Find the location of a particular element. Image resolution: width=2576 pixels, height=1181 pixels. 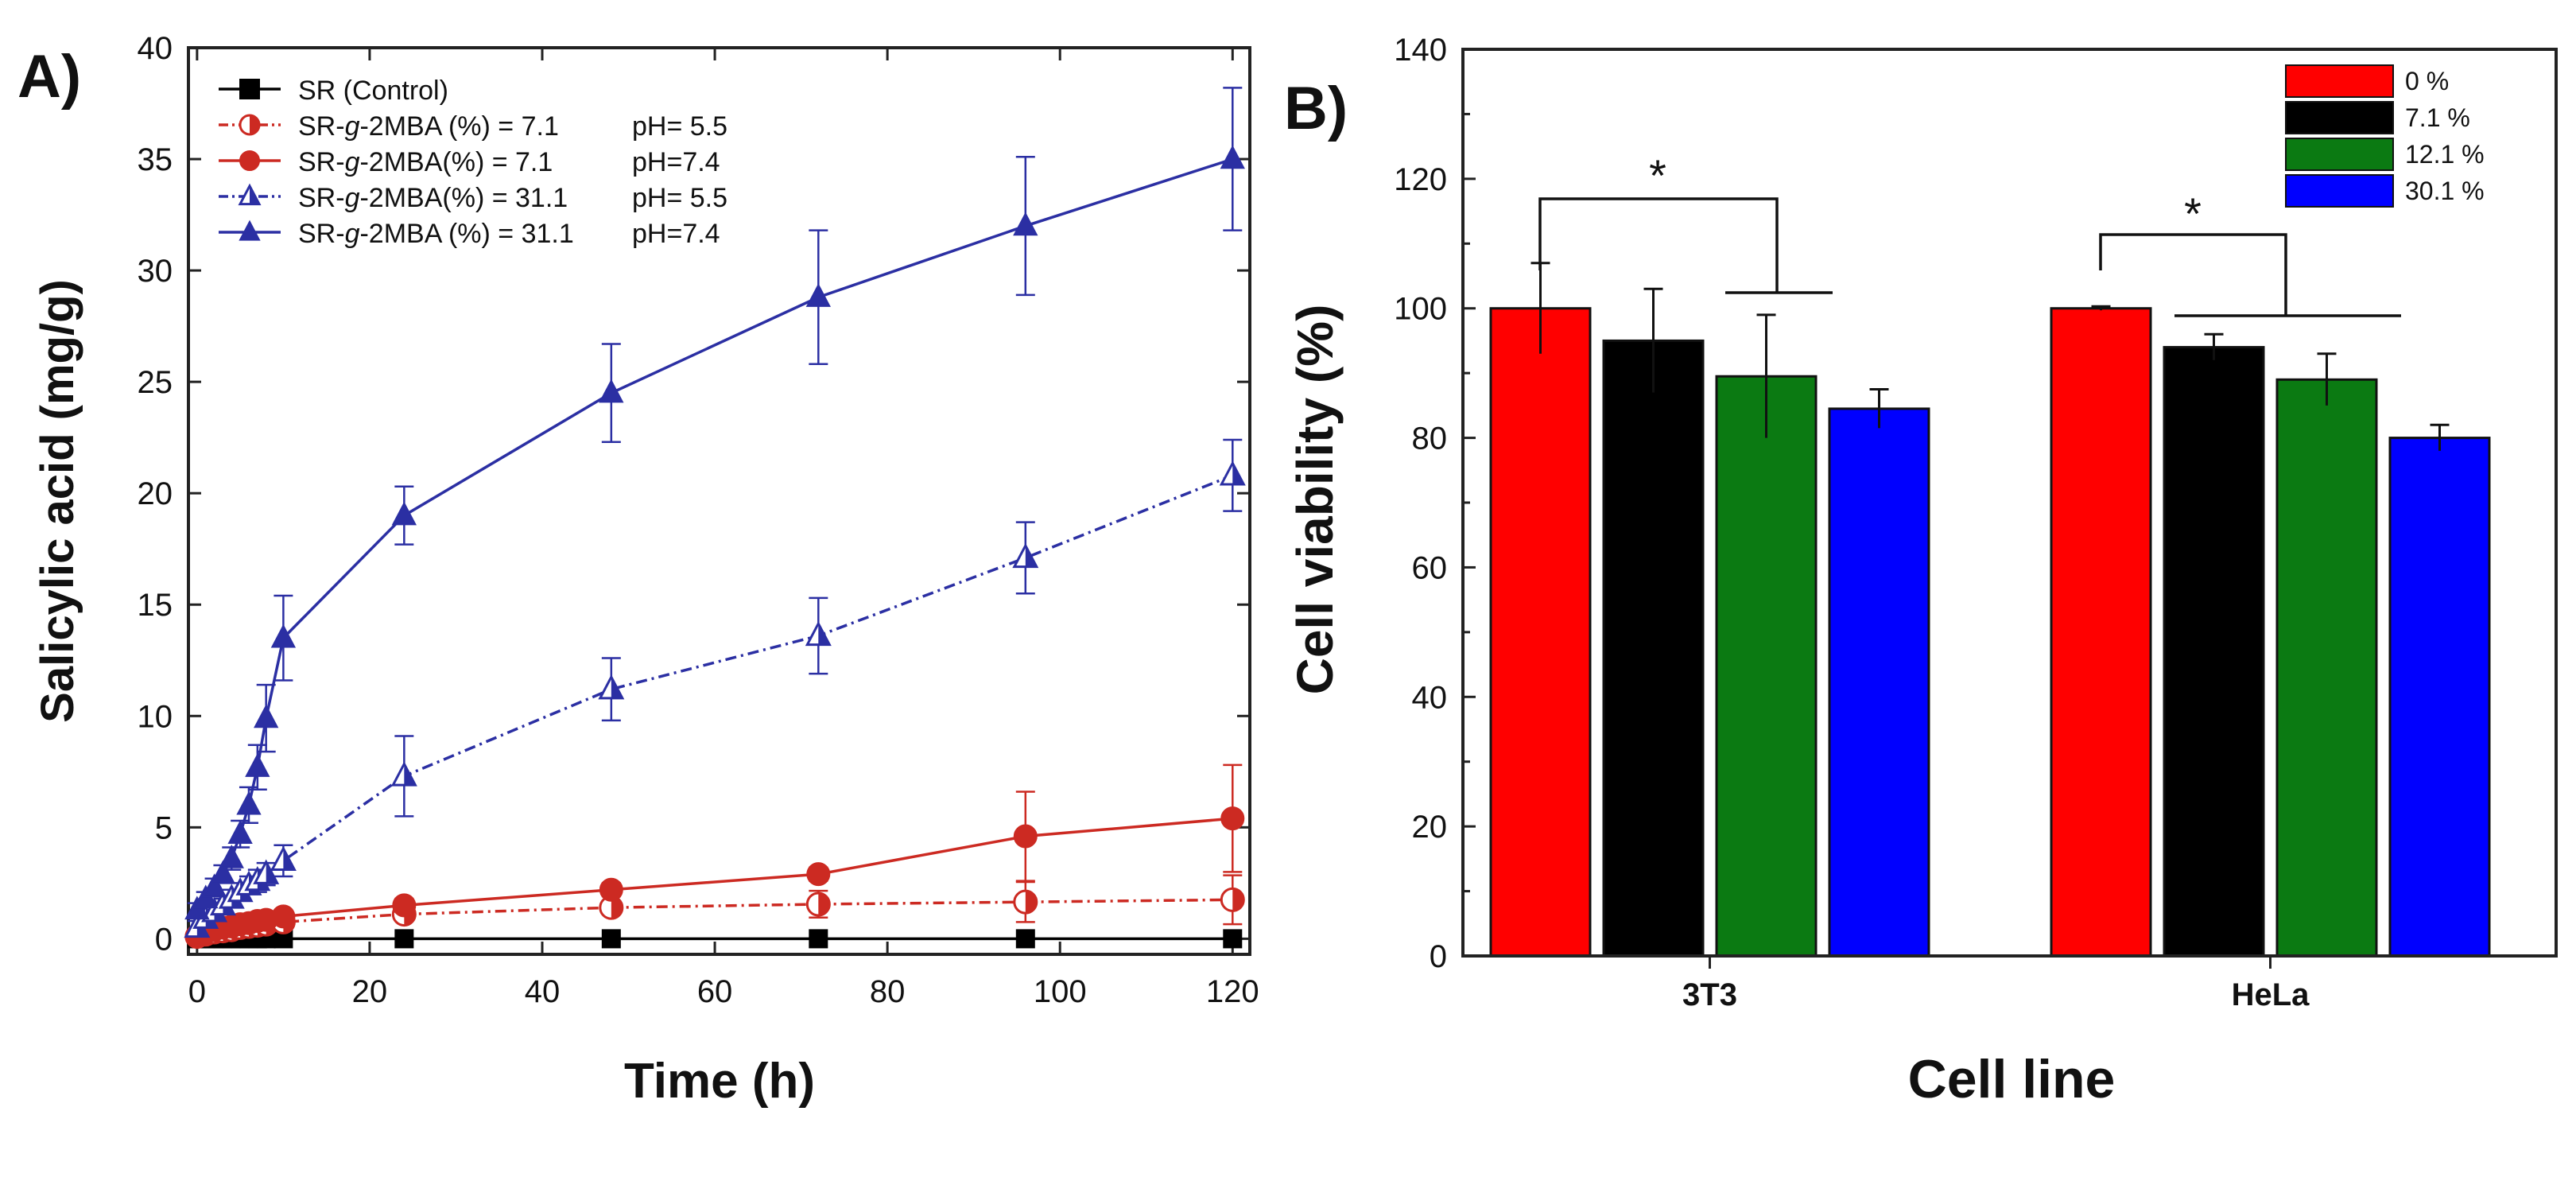

panel-a-x-tick-label: 20 is located at coordinates (370, 991).